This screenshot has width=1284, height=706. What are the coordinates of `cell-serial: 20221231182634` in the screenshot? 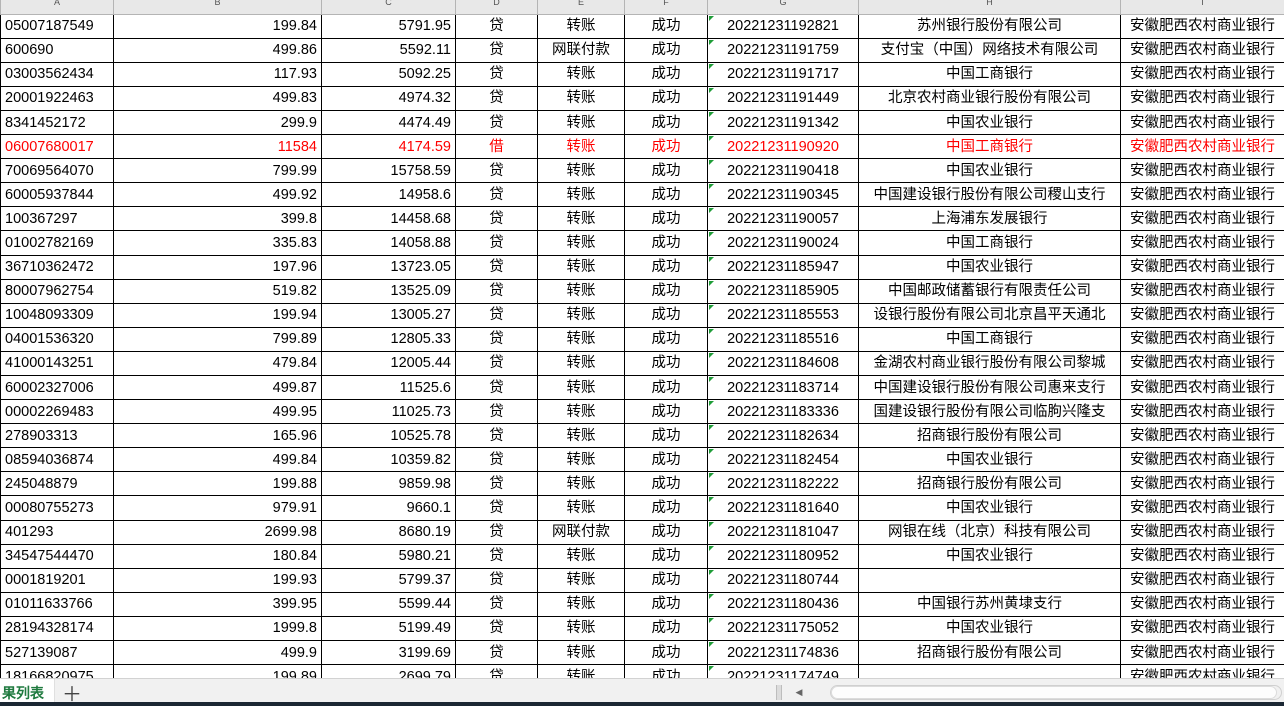 It's located at (783, 436).